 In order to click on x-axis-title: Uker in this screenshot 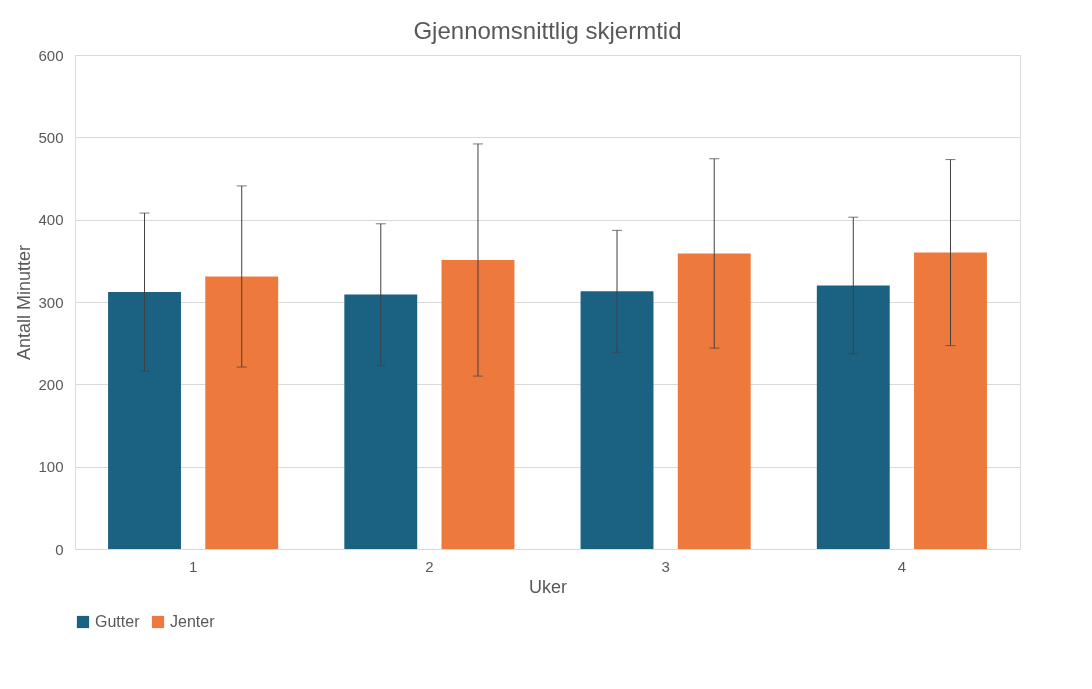, I will do `click(548, 586)`.